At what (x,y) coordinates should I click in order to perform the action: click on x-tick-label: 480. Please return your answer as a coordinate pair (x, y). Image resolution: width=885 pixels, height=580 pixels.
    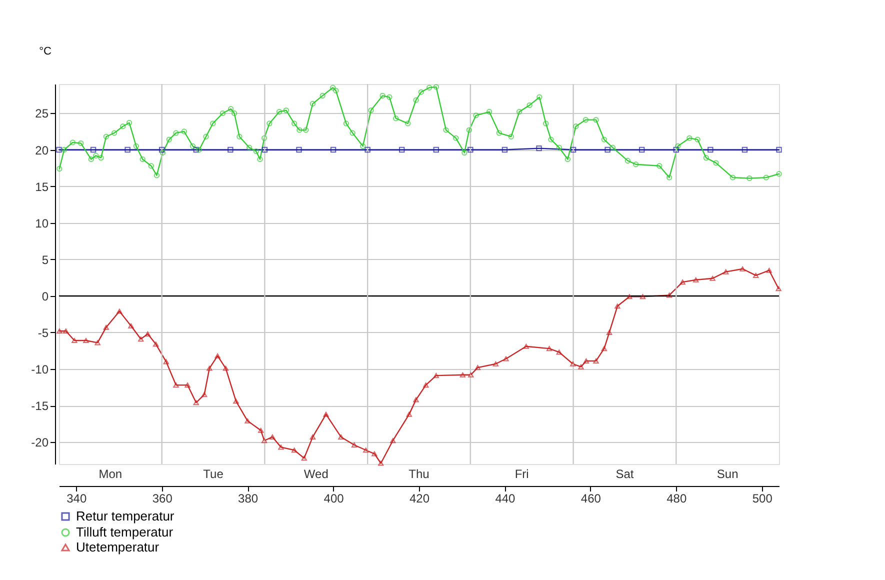
    Looking at the image, I should click on (676, 499).